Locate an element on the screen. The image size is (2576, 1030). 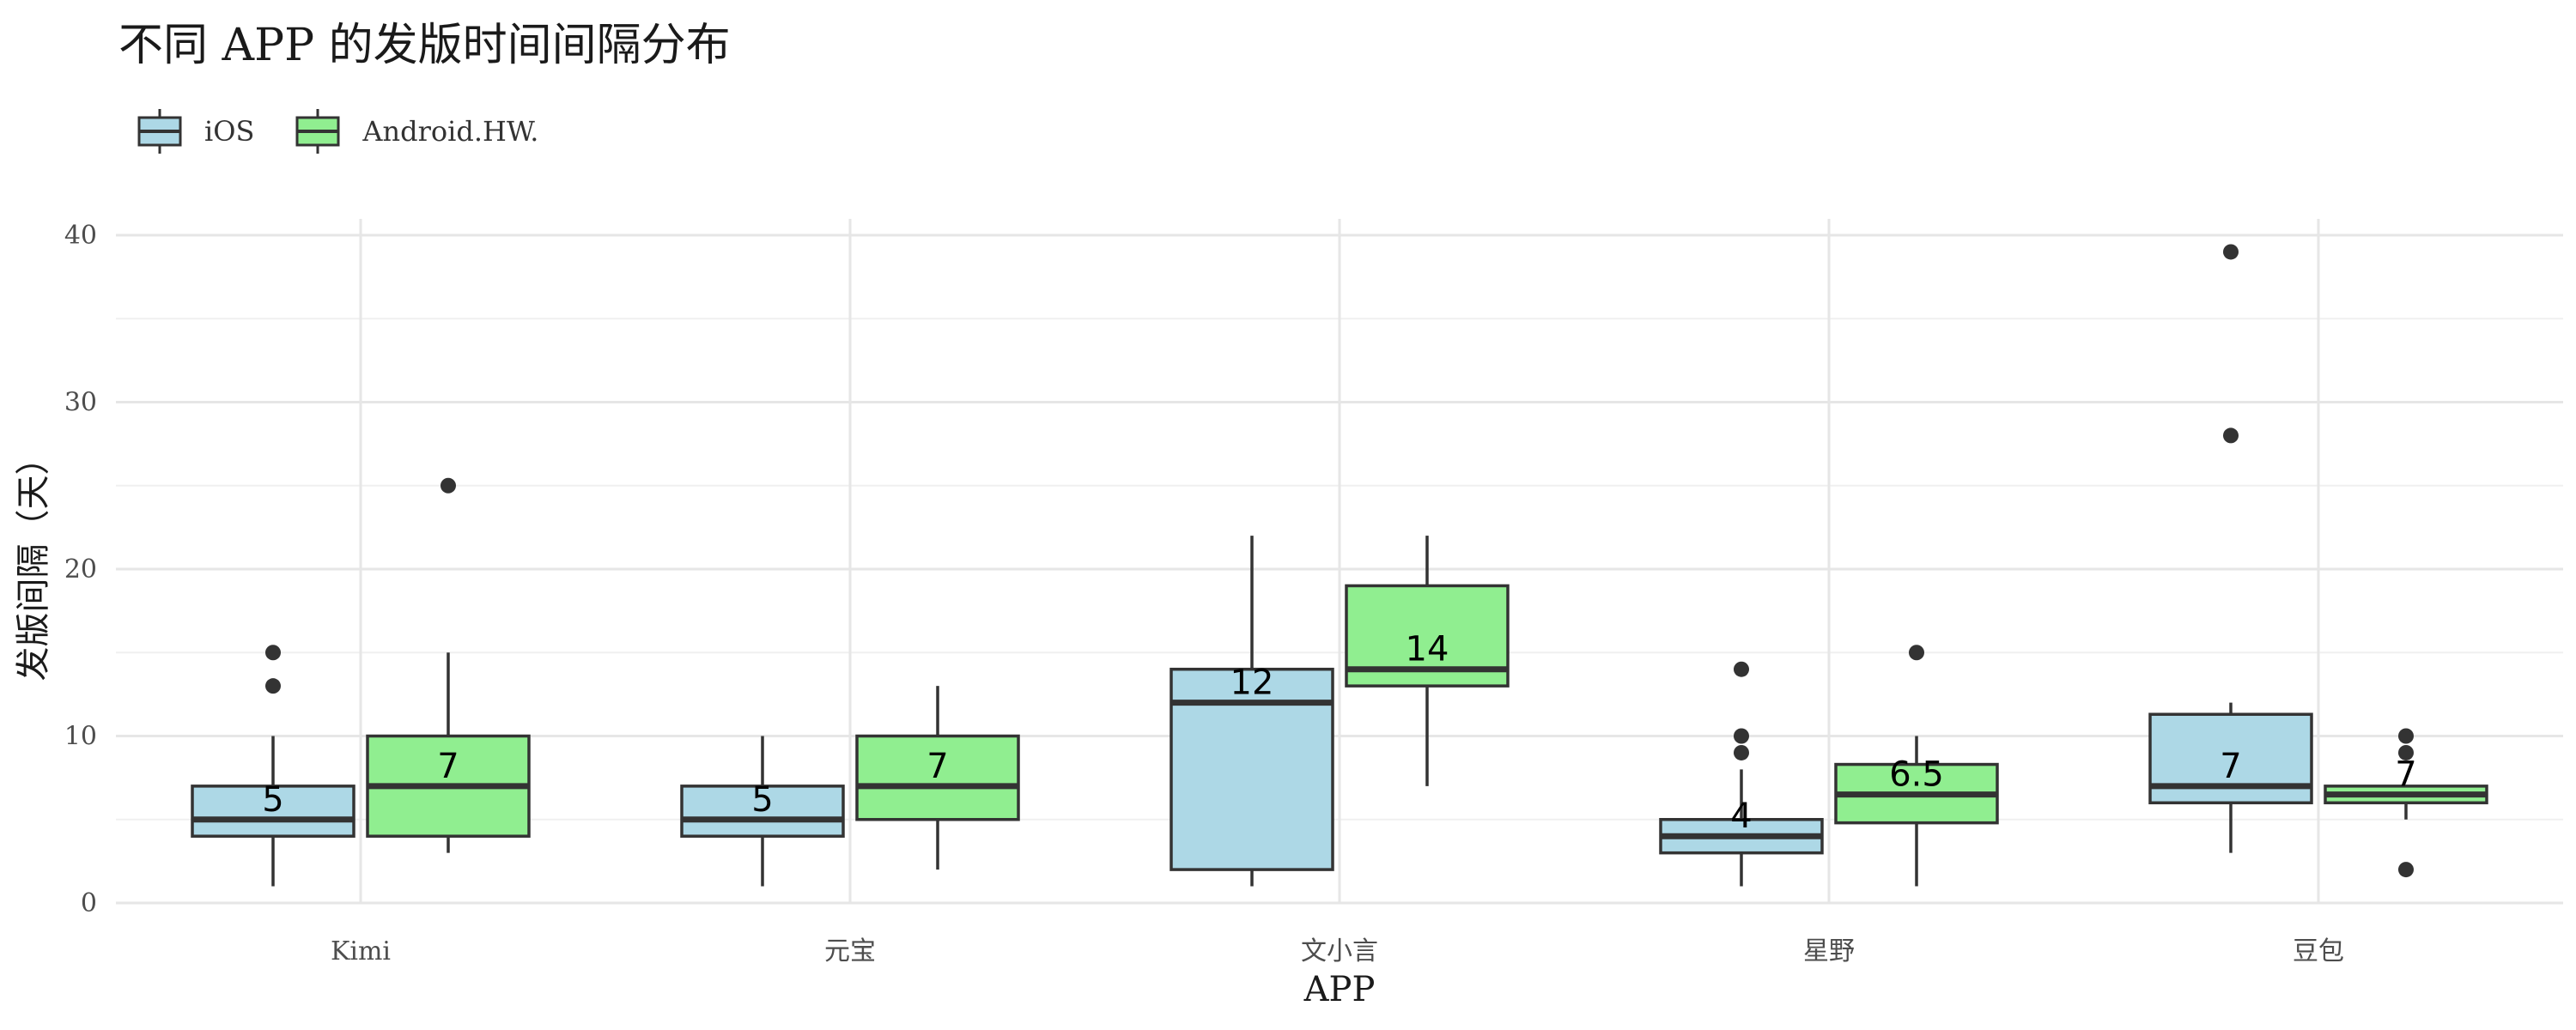
box-豆包-Android.HW.: 7 is located at coordinates (2406, 803).